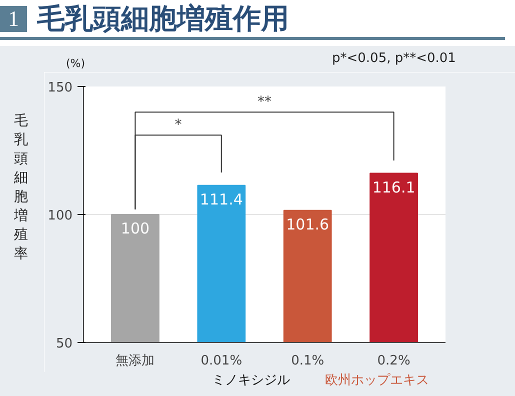 The image size is (515, 396). I want to click on data-label: 101.6, so click(308, 224).